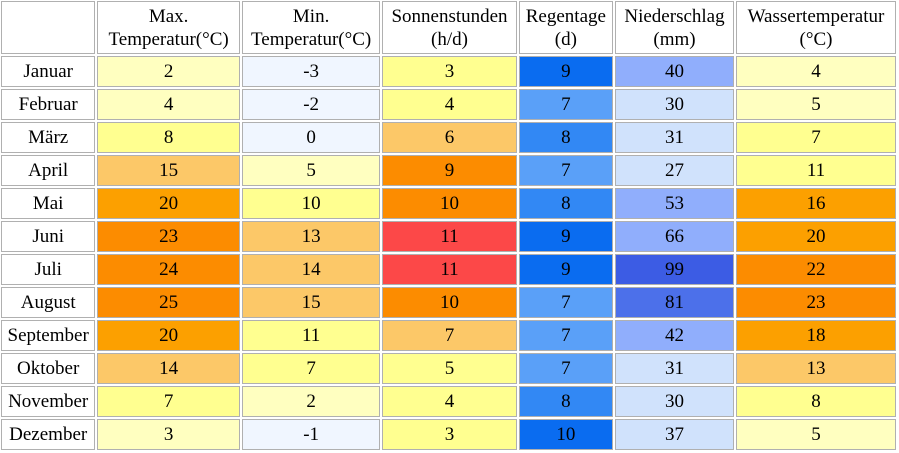  What do you see at coordinates (311, 434) in the screenshot?
I see `min-temperature-cell: -1` at bounding box center [311, 434].